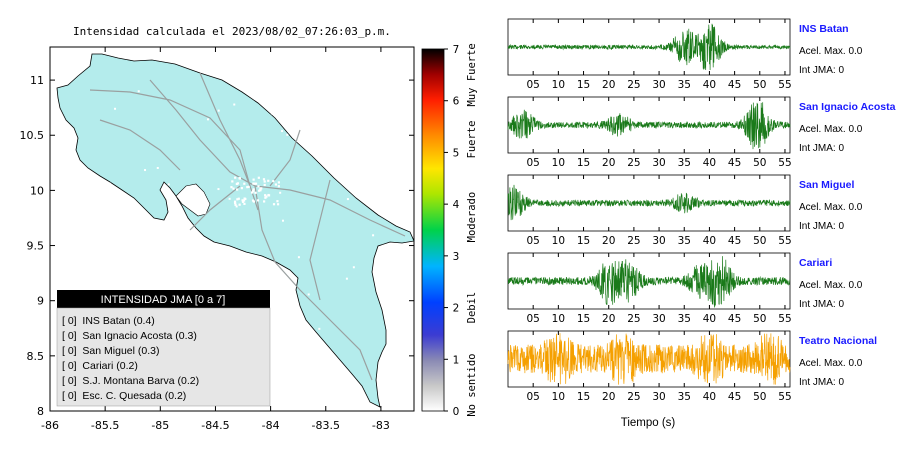 This screenshot has width=910, height=460. Describe the element at coordinates (215, 425) in the screenshot. I see `map-x-tick-label: -84.5` at that location.